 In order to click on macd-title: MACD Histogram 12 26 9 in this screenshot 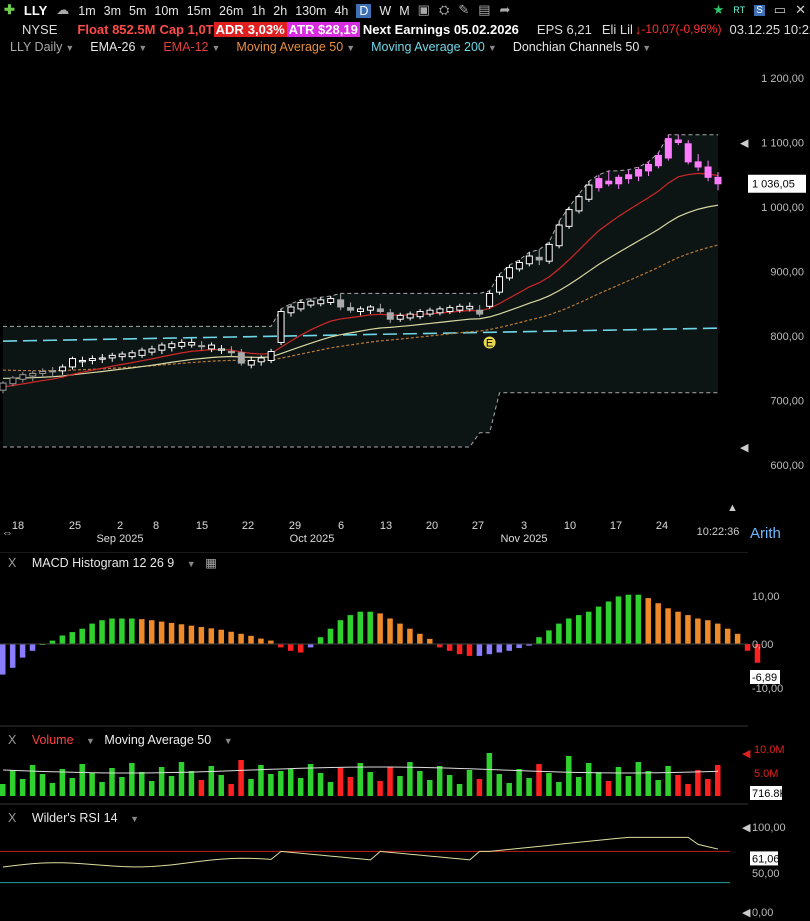, I will do `click(103, 563)`.